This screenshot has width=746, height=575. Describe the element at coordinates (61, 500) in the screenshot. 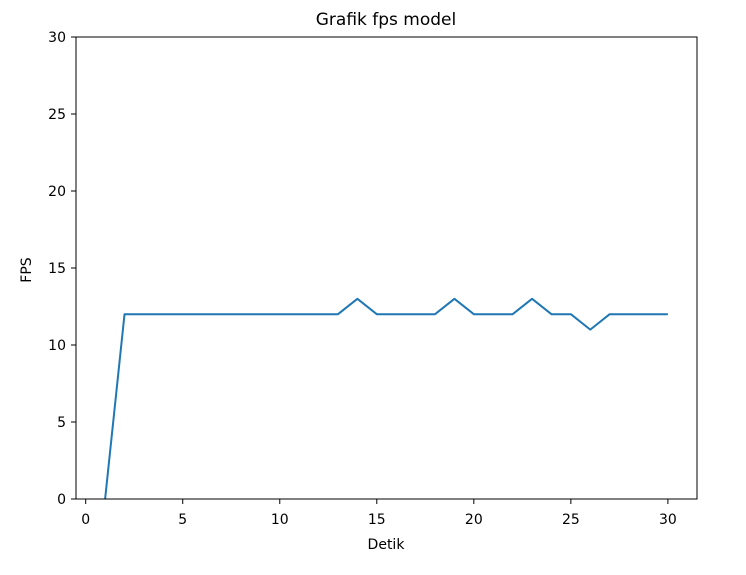

I see `y-tick-label: 0` at that location.